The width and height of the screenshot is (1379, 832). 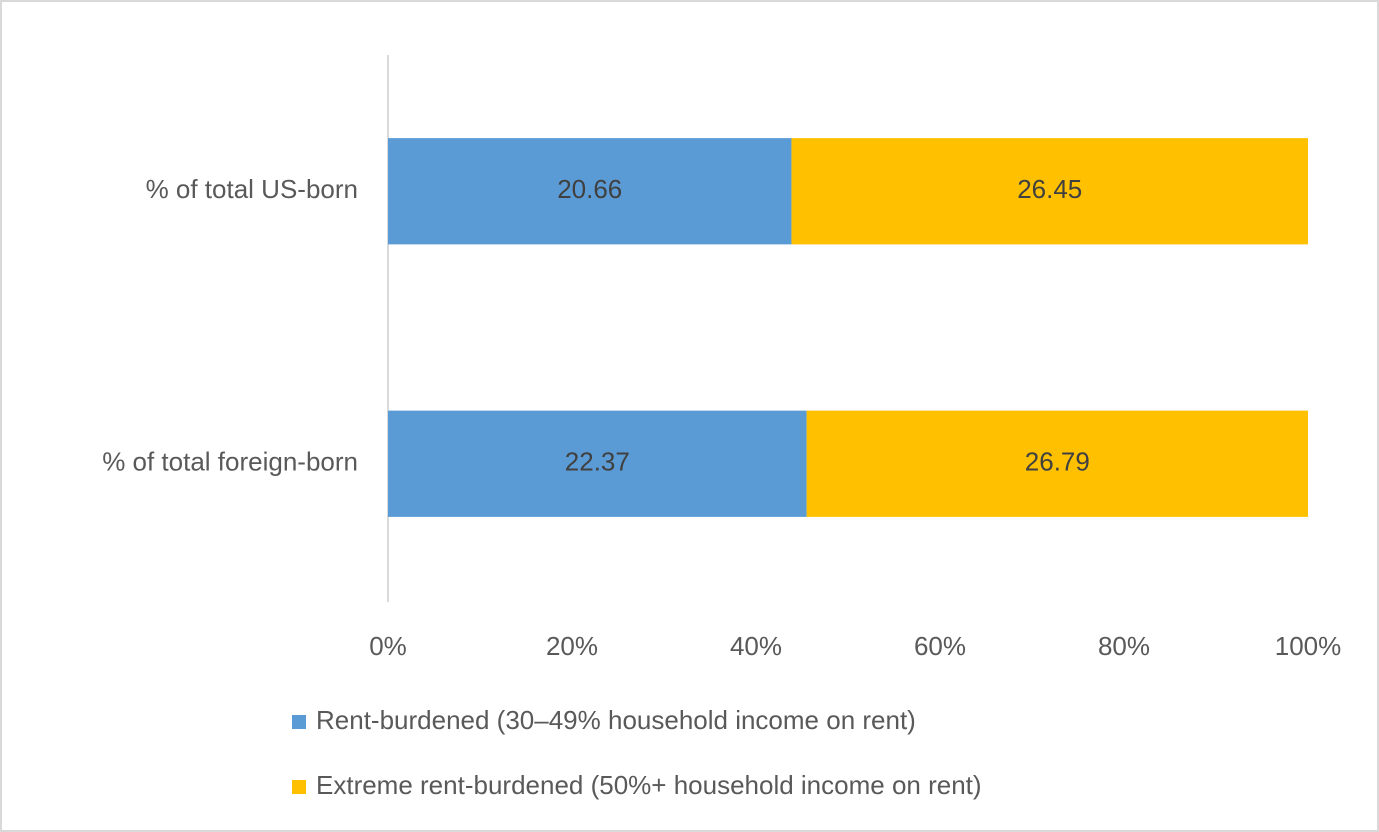 What do you see at coordinates (756, 646) in the screenshot?
I see `x-tick-label: 40%` at bounding box center [756, 646].